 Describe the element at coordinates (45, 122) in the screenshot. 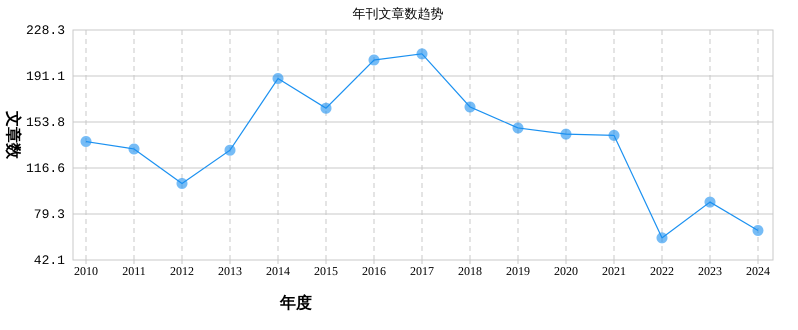

I see `y-tick-label: 153.8` at that location.